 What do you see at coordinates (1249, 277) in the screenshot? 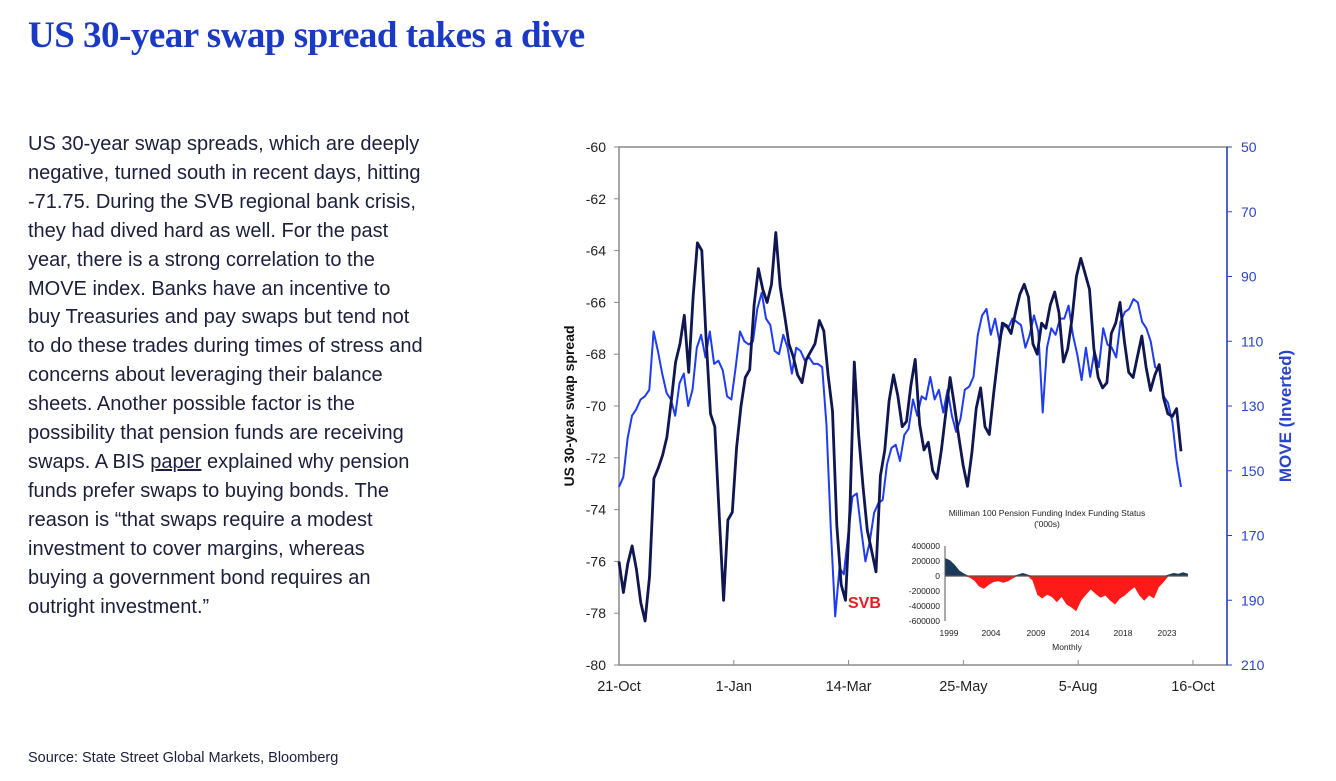
I see `right-tick-label: 90` at bounding box center [1249, 277].